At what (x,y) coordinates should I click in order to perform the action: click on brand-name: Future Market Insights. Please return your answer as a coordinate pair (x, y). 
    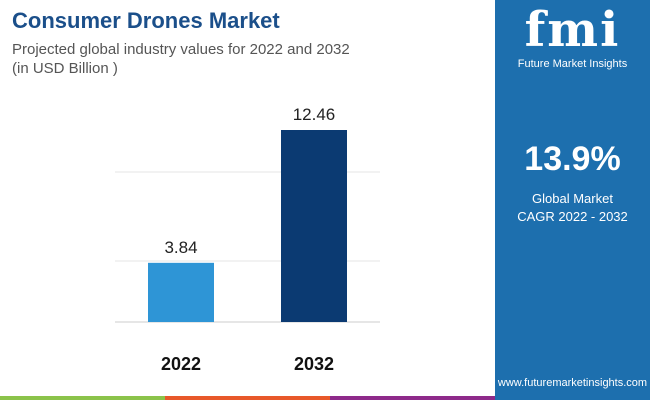
    Looking at the image, I should click on (572, 64).